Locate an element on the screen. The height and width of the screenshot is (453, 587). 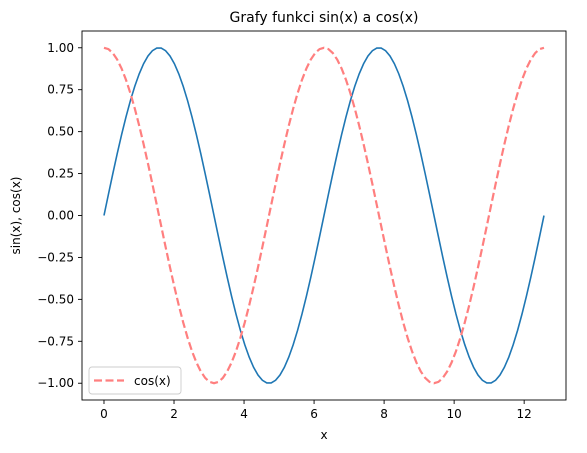
x-axis-label: x is located at coordinates (323, 435).